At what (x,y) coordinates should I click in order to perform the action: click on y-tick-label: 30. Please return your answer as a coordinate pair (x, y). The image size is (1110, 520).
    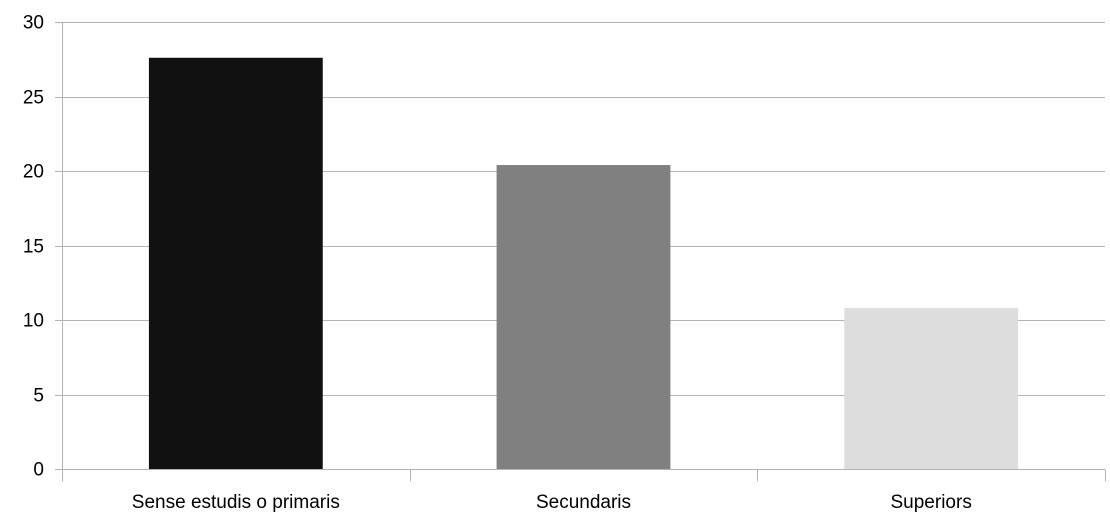
    Looking at the image, I should click on (33, 23).